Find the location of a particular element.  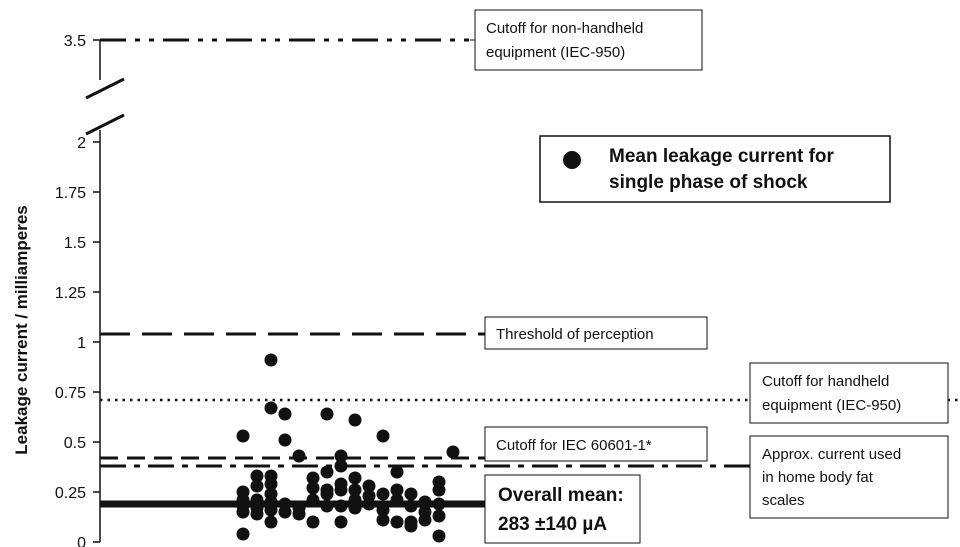

y-tick-label: 1.5 is located at coordinates (75, 243).